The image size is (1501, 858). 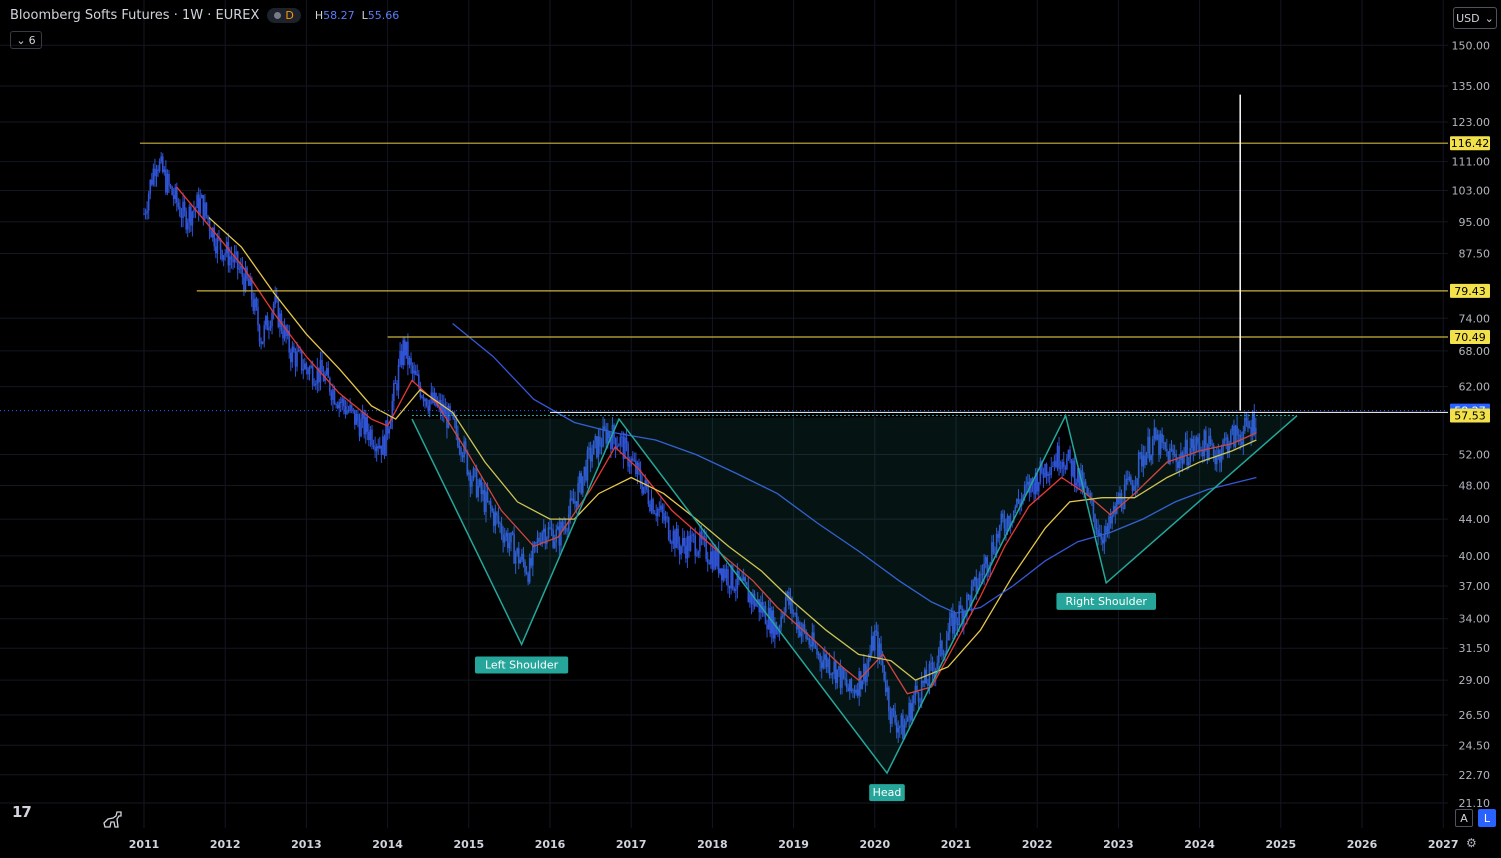 What do you see at coordinates (1118, 844) in the screenshot?
I see `x-tick-label: 2023` at bounding box center [1118, 844].